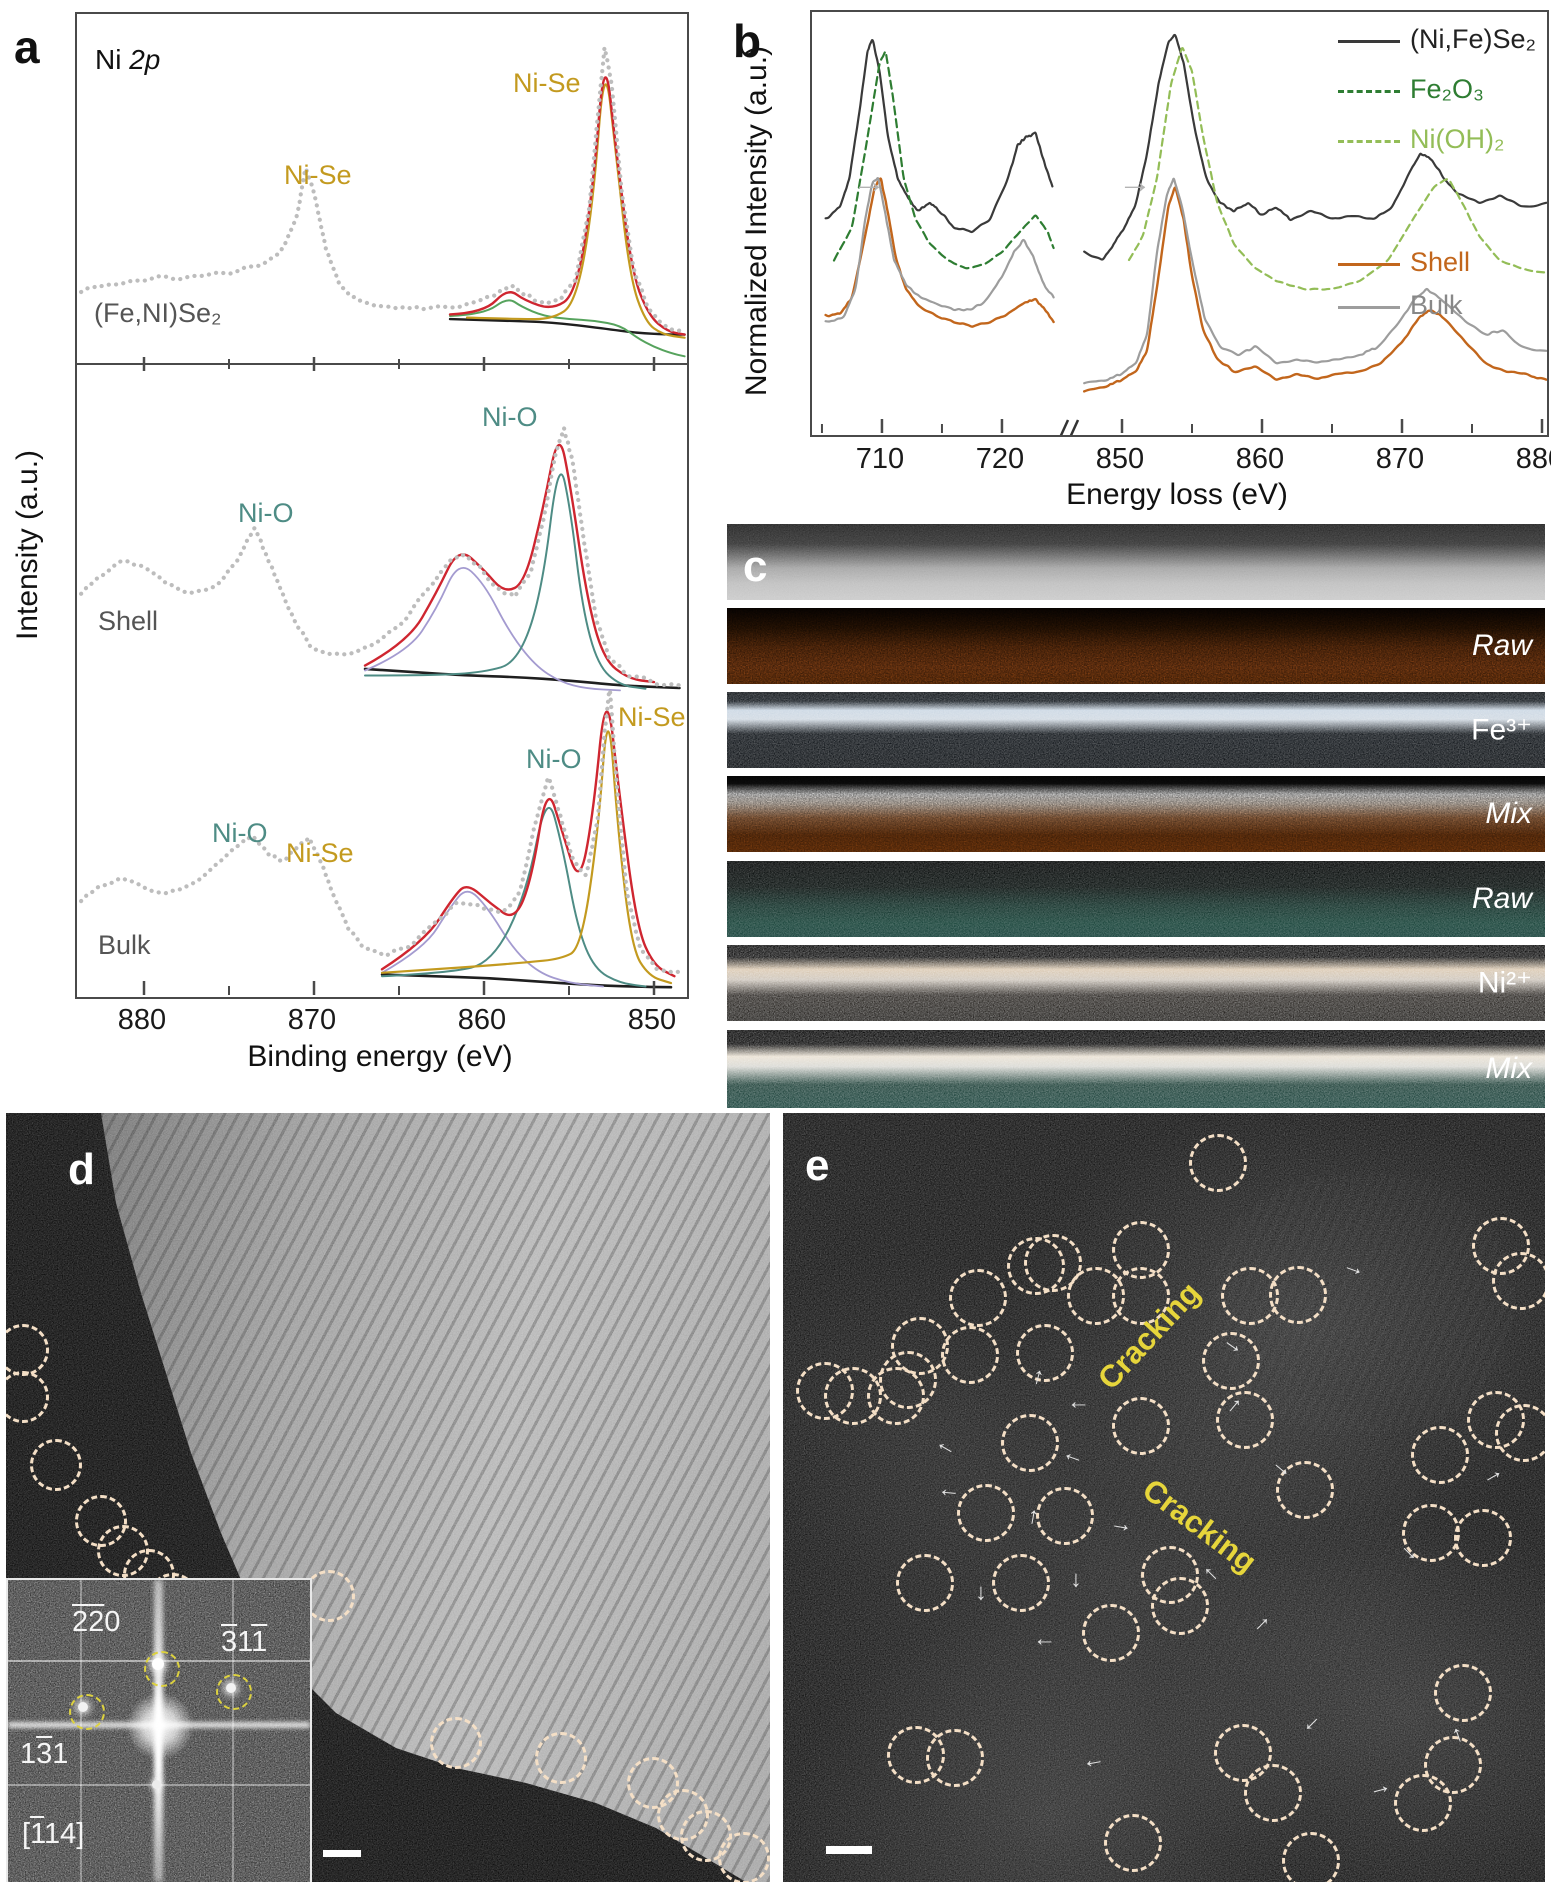 The image size is (1551, 1884). What do you see at coordinates (1136, 1069) in the screenshot?
I see `ni-mix-strip: Mix` at bounding box center [1136, 1069].